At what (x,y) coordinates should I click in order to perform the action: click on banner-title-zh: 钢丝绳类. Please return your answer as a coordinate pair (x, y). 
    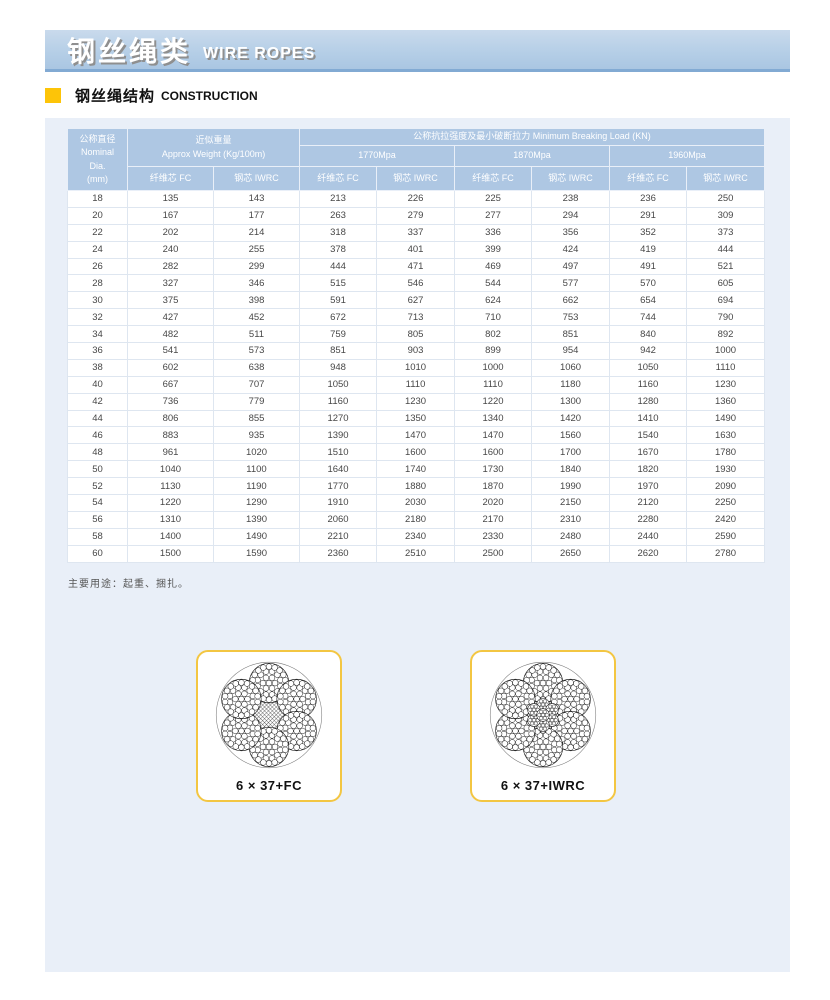
    Looking at the image, I should click on (129, 51).